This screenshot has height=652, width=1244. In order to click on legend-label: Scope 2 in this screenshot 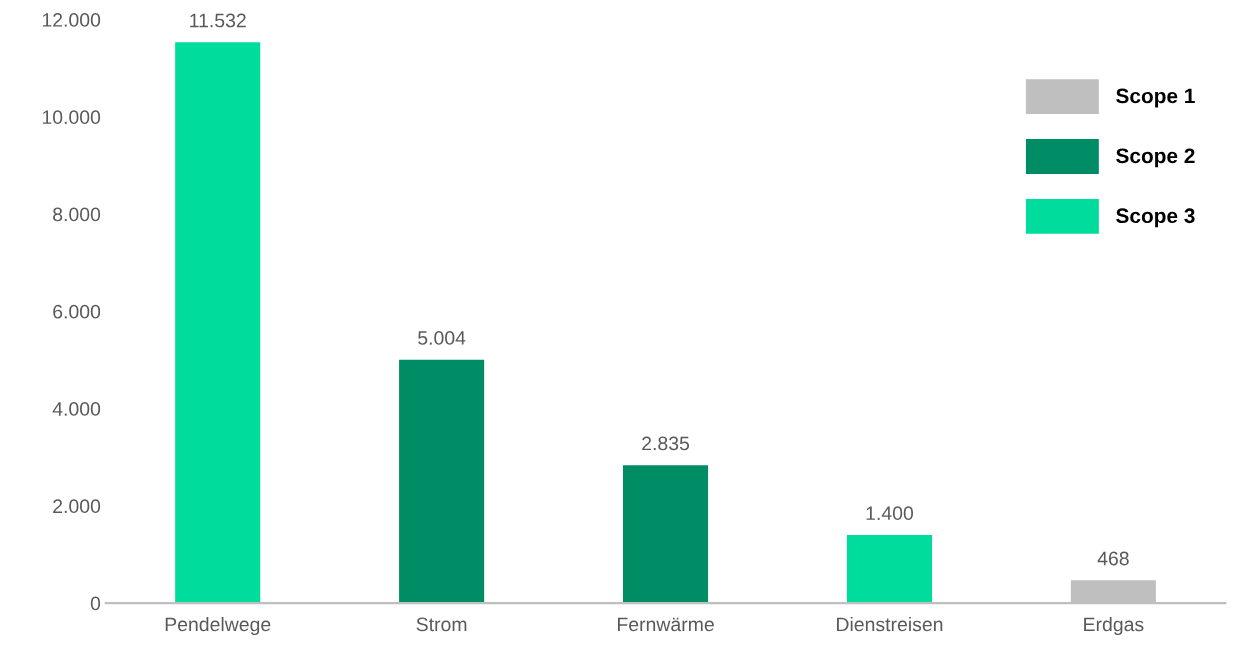, I will do `click(1155, 158)`.